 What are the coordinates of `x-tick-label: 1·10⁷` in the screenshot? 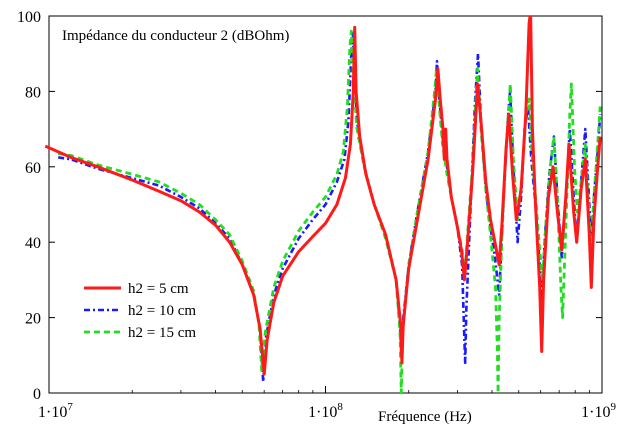 It's located at (55, 411).